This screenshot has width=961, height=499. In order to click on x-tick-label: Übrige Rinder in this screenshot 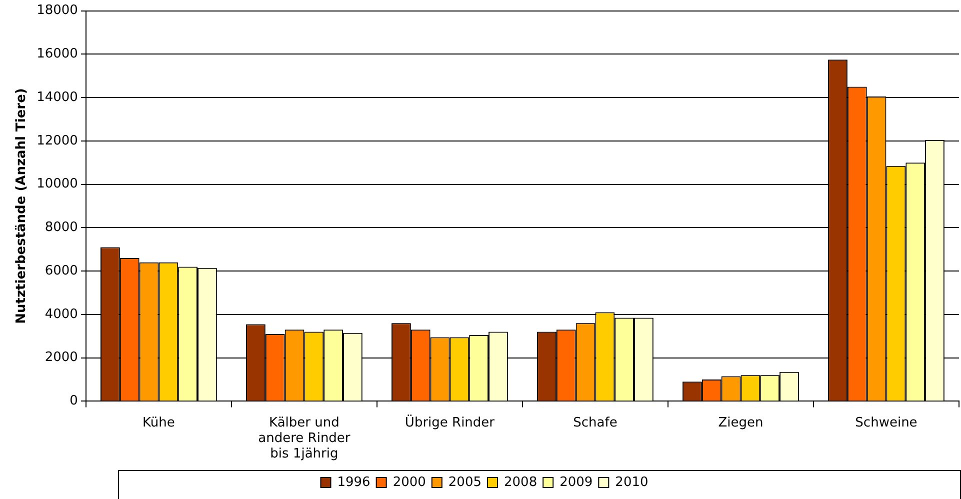, I will do `click(450, 422)`.